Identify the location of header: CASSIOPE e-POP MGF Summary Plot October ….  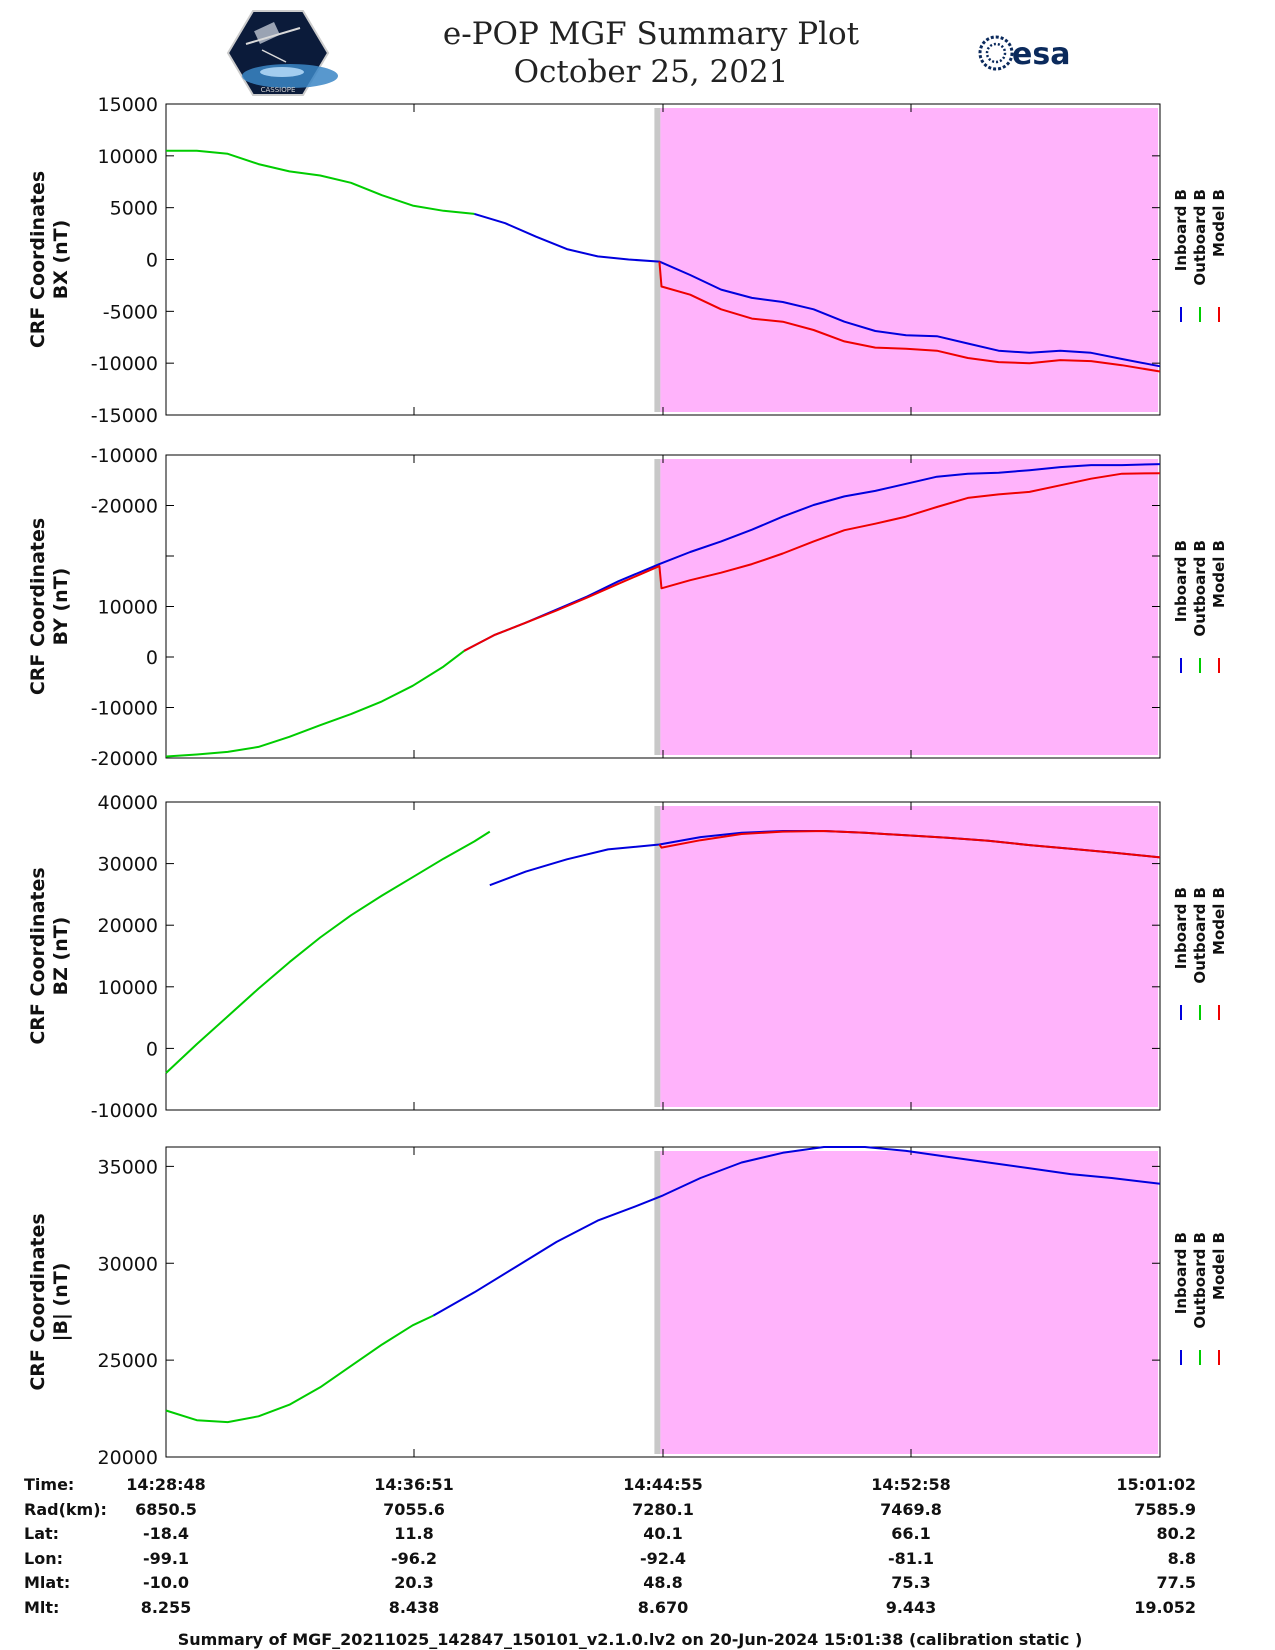
(648, 53).